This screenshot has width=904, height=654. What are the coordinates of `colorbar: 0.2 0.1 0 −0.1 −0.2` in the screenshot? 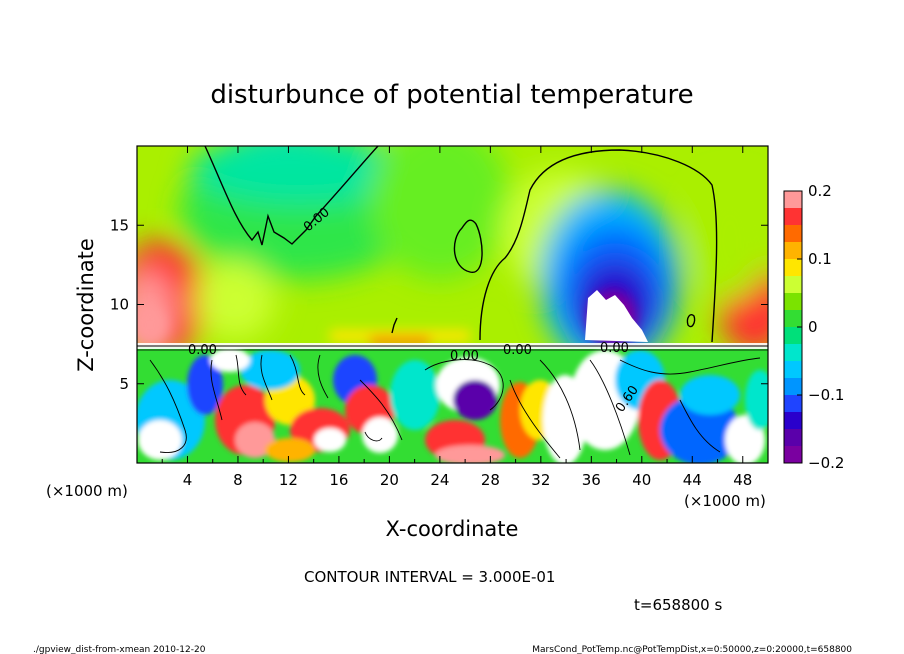 It's located at (813, 327).